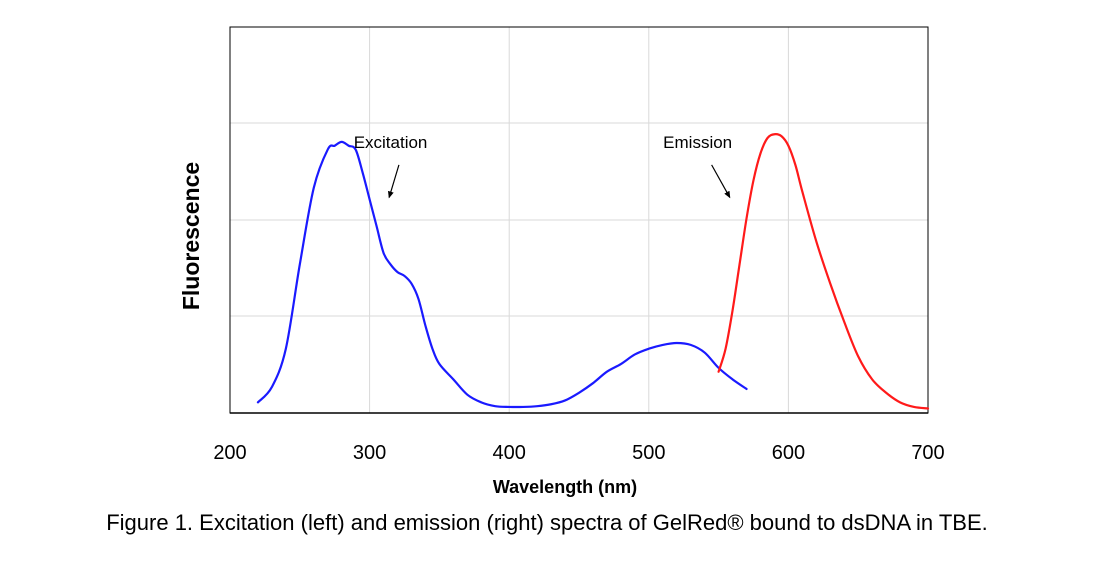 This screenshot has height=583, width=1094. Describe the element at coordinates (721, 181) in the screenshot. I see `emission-arrow` at that location.